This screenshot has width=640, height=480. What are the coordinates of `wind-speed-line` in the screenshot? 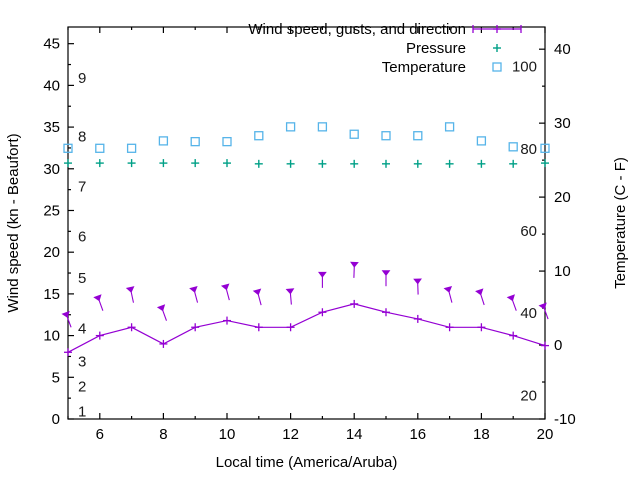 It's located at (306, 328).